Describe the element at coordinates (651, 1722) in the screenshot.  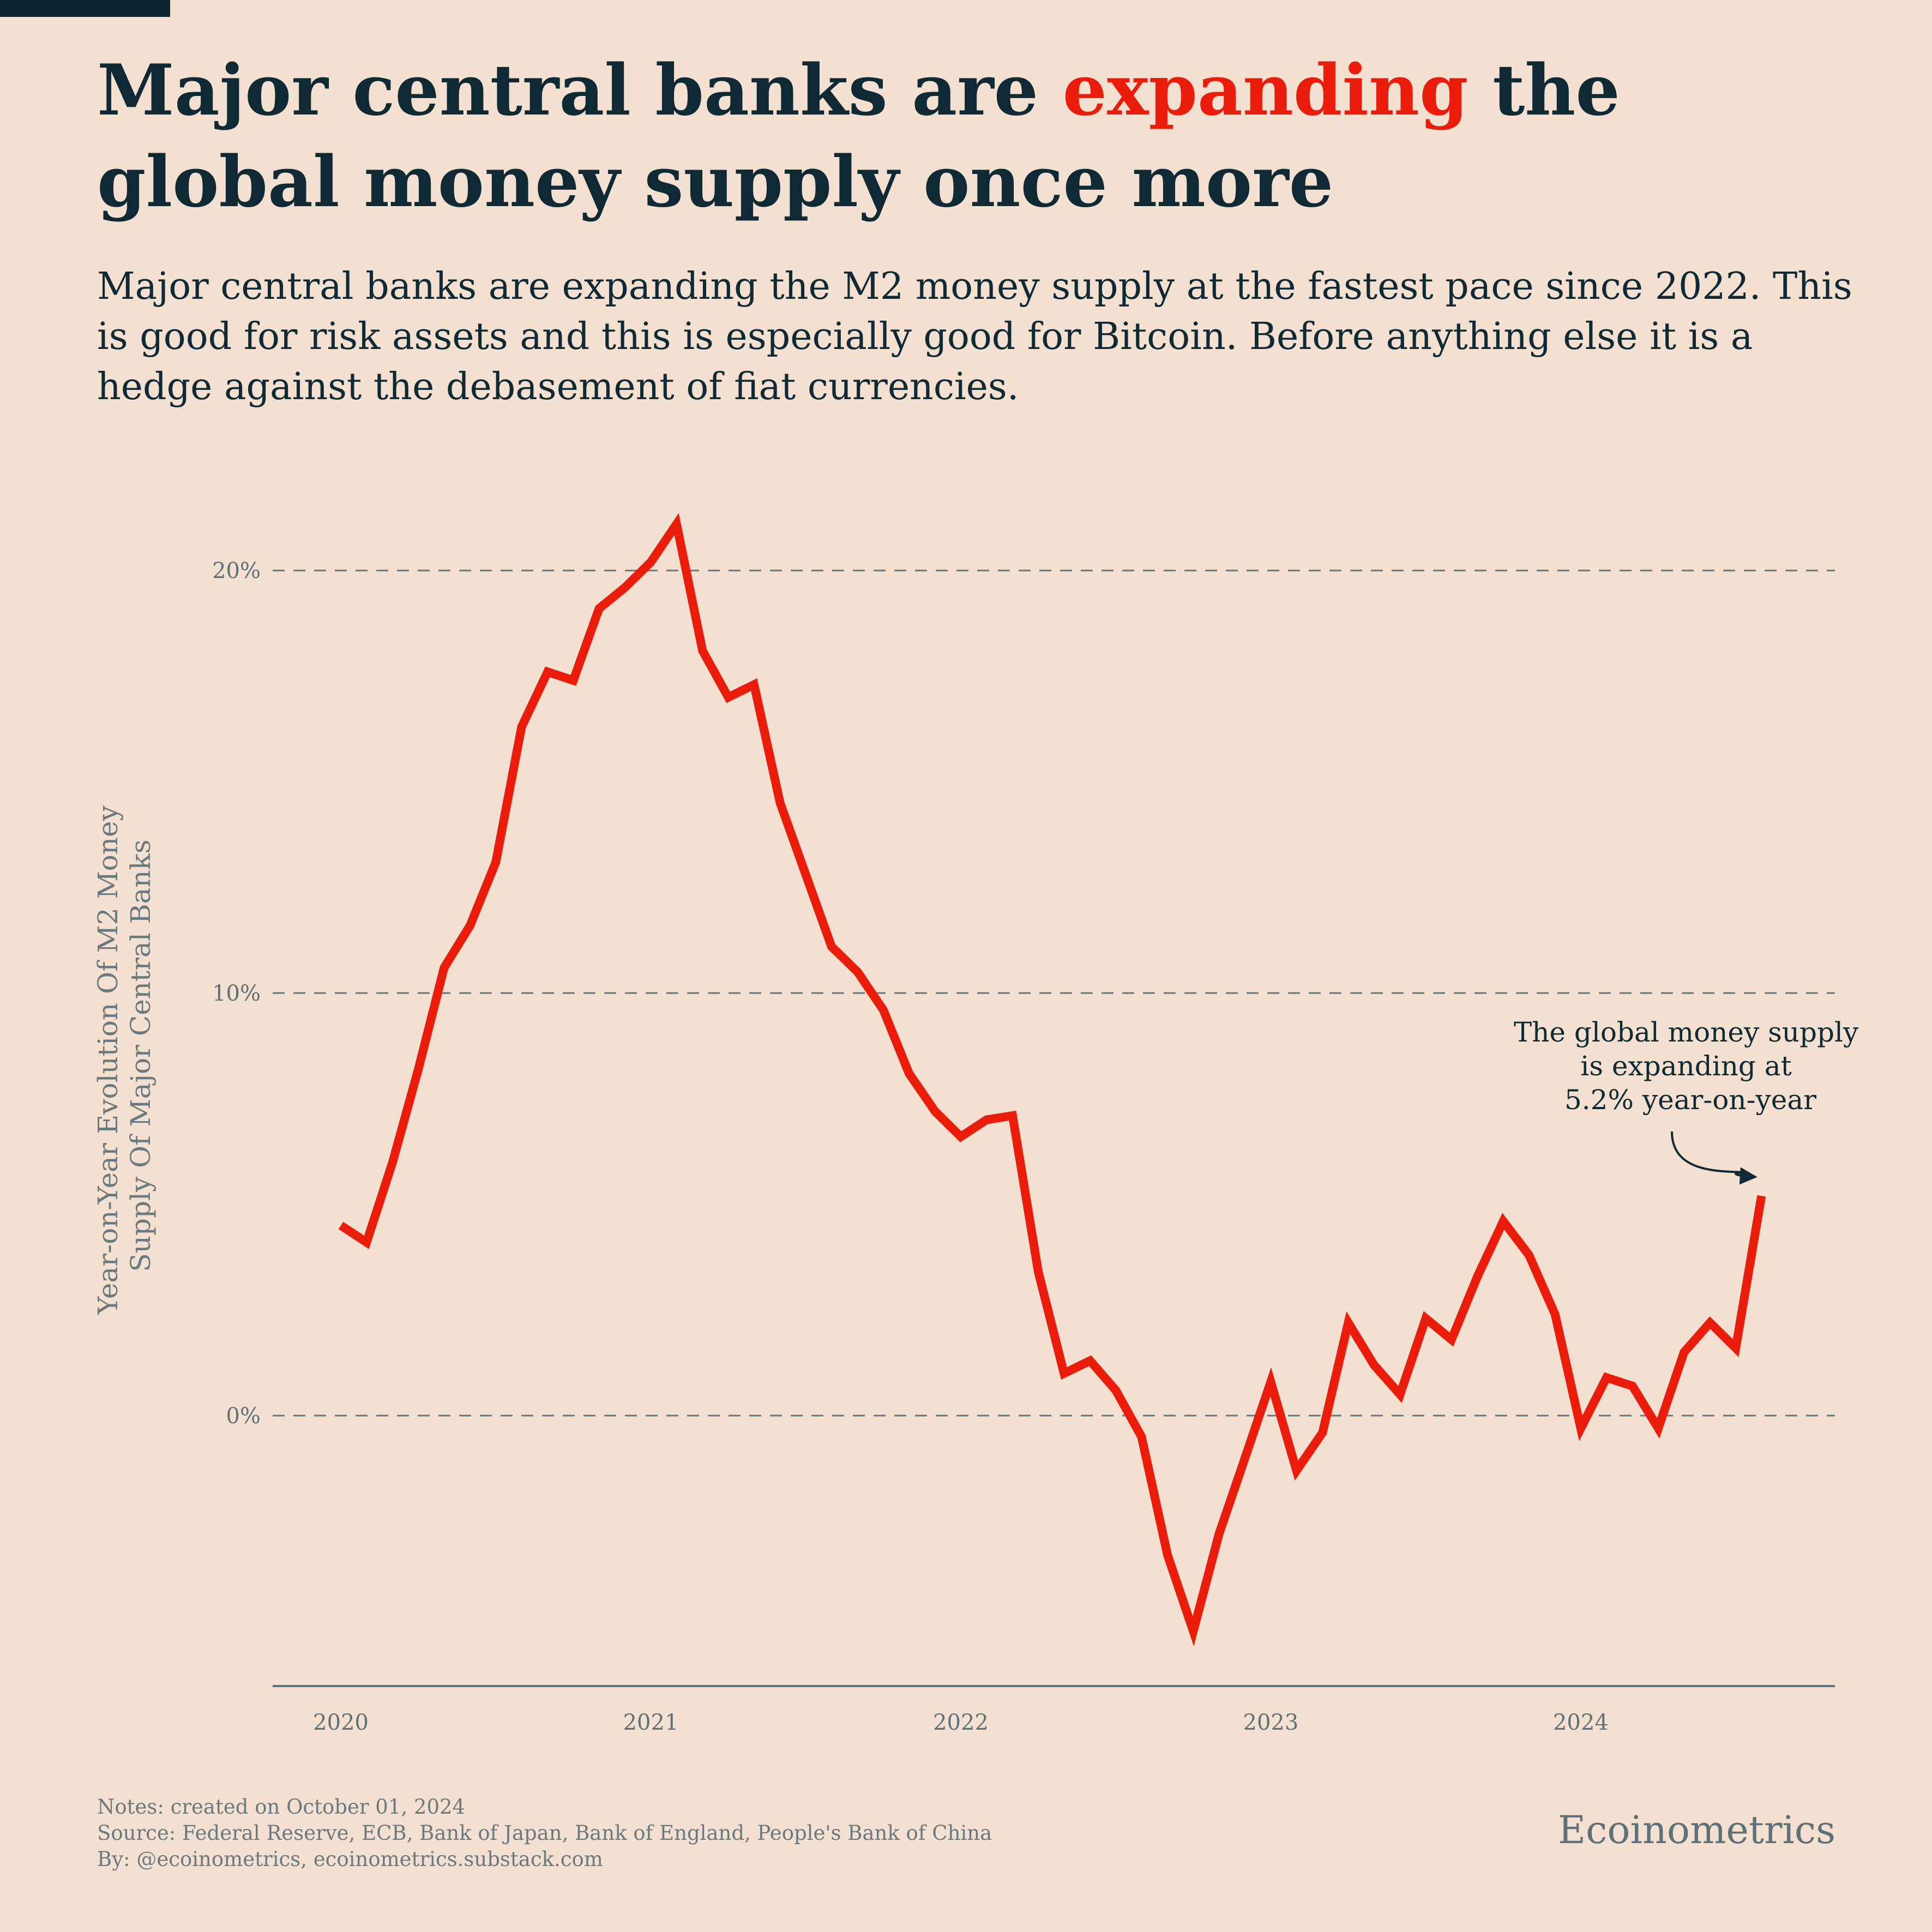
I see `x-tick-label: 2021` at that location.